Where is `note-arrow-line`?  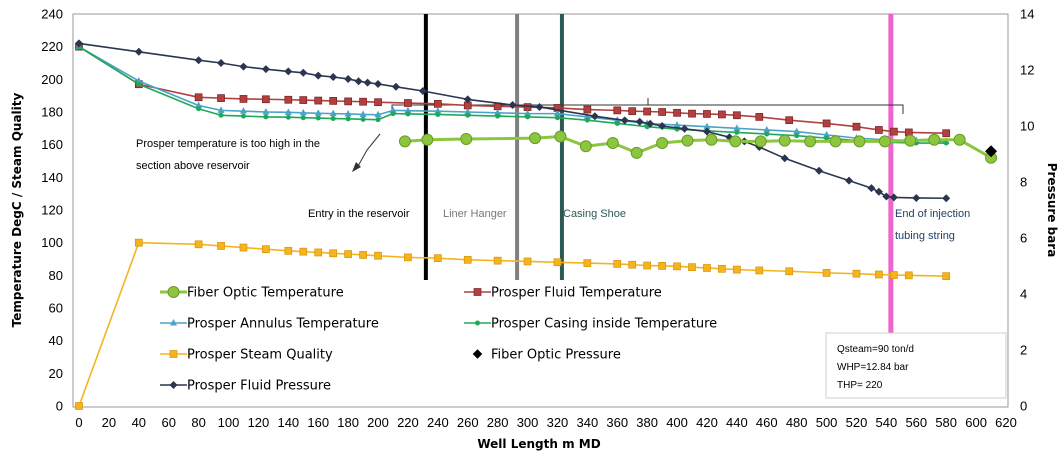 note-arrow-line is located at coordinates (368, 151).